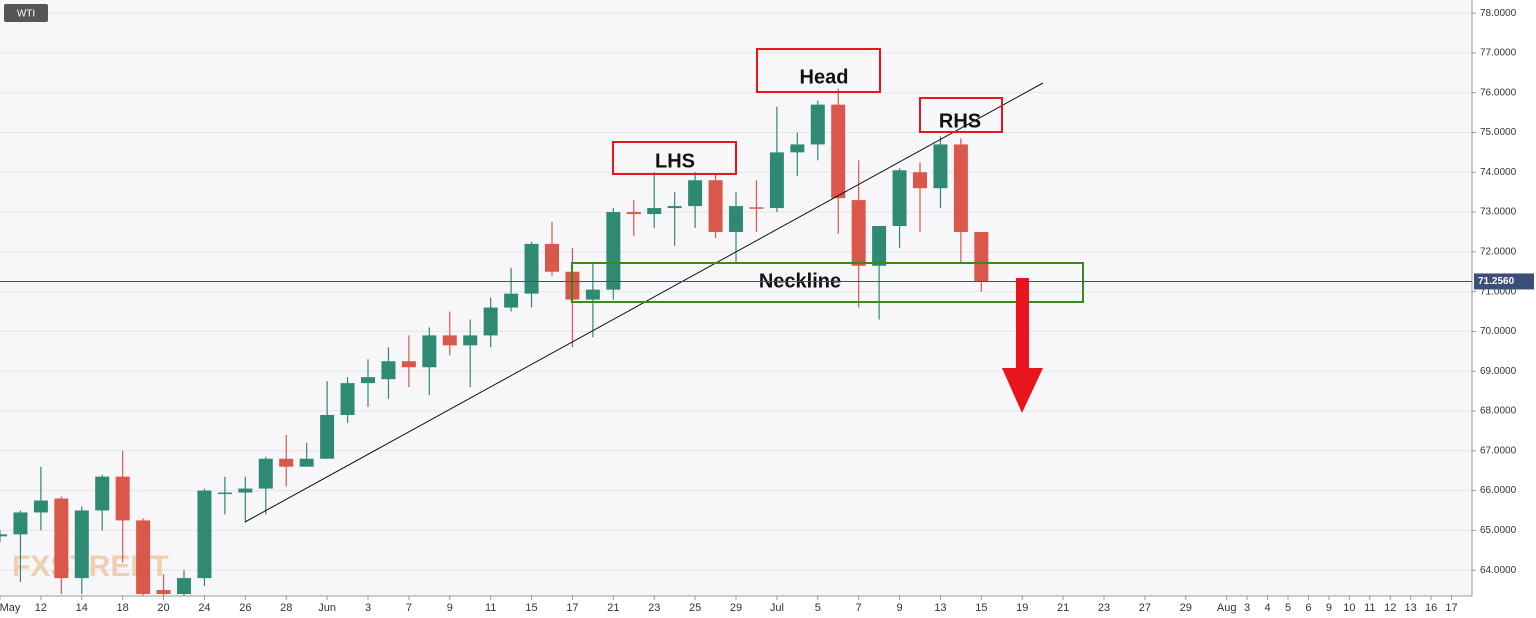  I want to click on x-tick-label: 25, so click(695, 608).